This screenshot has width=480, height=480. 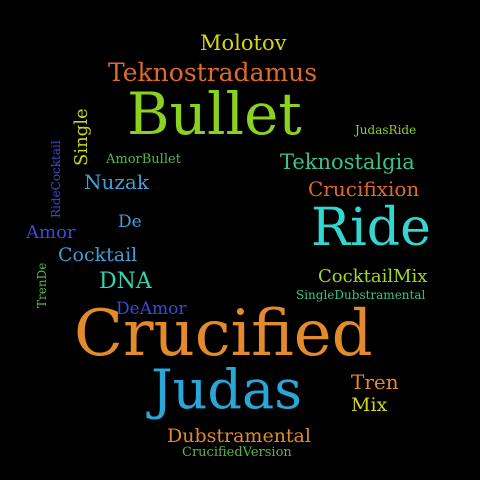 I want to click on word-dna: DNA, so click(x=125, y=281).